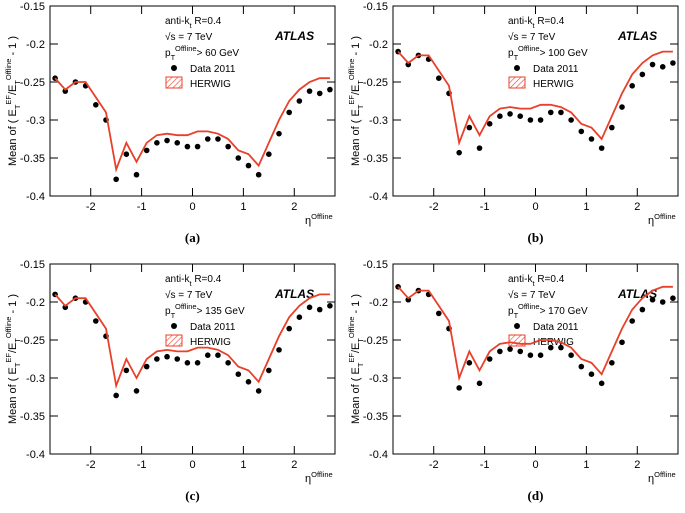  Describe the element at coordinates (243, 207) in the screenshot. I see `x-tick-label: 1` at that location.